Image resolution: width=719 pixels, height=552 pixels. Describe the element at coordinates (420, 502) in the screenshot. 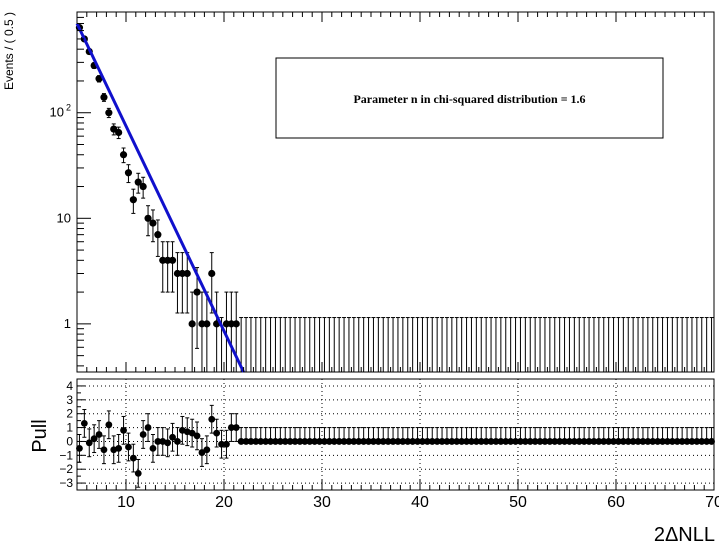

I see `pull-x-tick-label: 40` at that location.